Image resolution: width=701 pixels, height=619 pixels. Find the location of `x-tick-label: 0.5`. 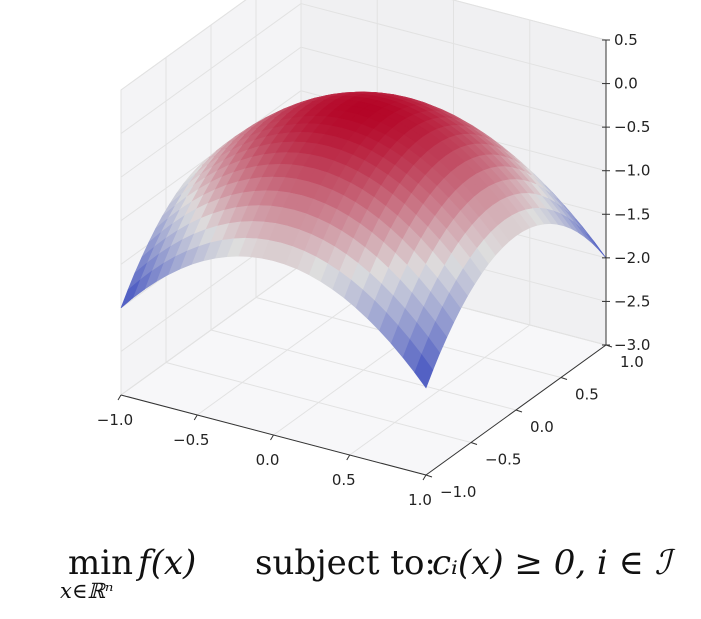

x-tick-label: 0.5 is located at coordinates (344, 480).